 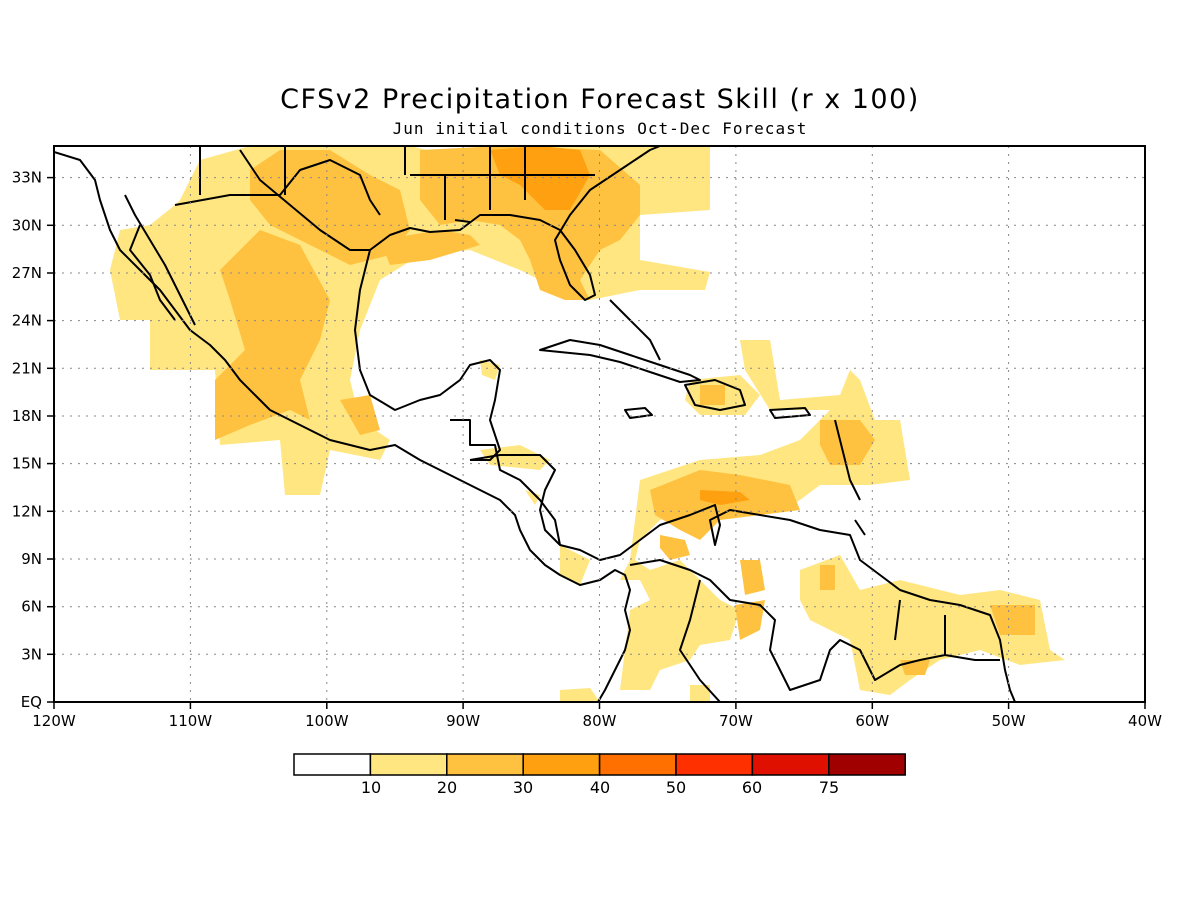 I want to click on map-subtitle: Jun initial conditions Oct-Dec Forecast, so click(x=600, y=128).